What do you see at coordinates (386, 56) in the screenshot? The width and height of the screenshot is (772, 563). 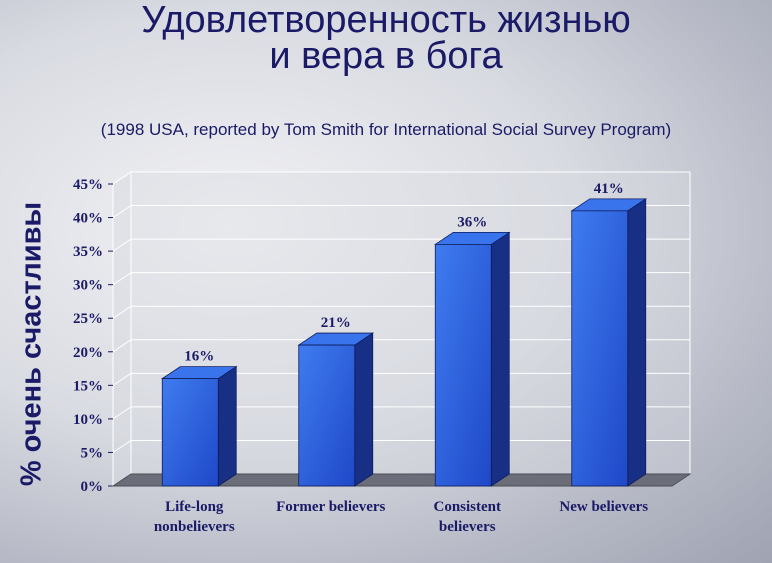 I see `slide-title-line-2: и вера в бога` at bounding box center [386, 56].